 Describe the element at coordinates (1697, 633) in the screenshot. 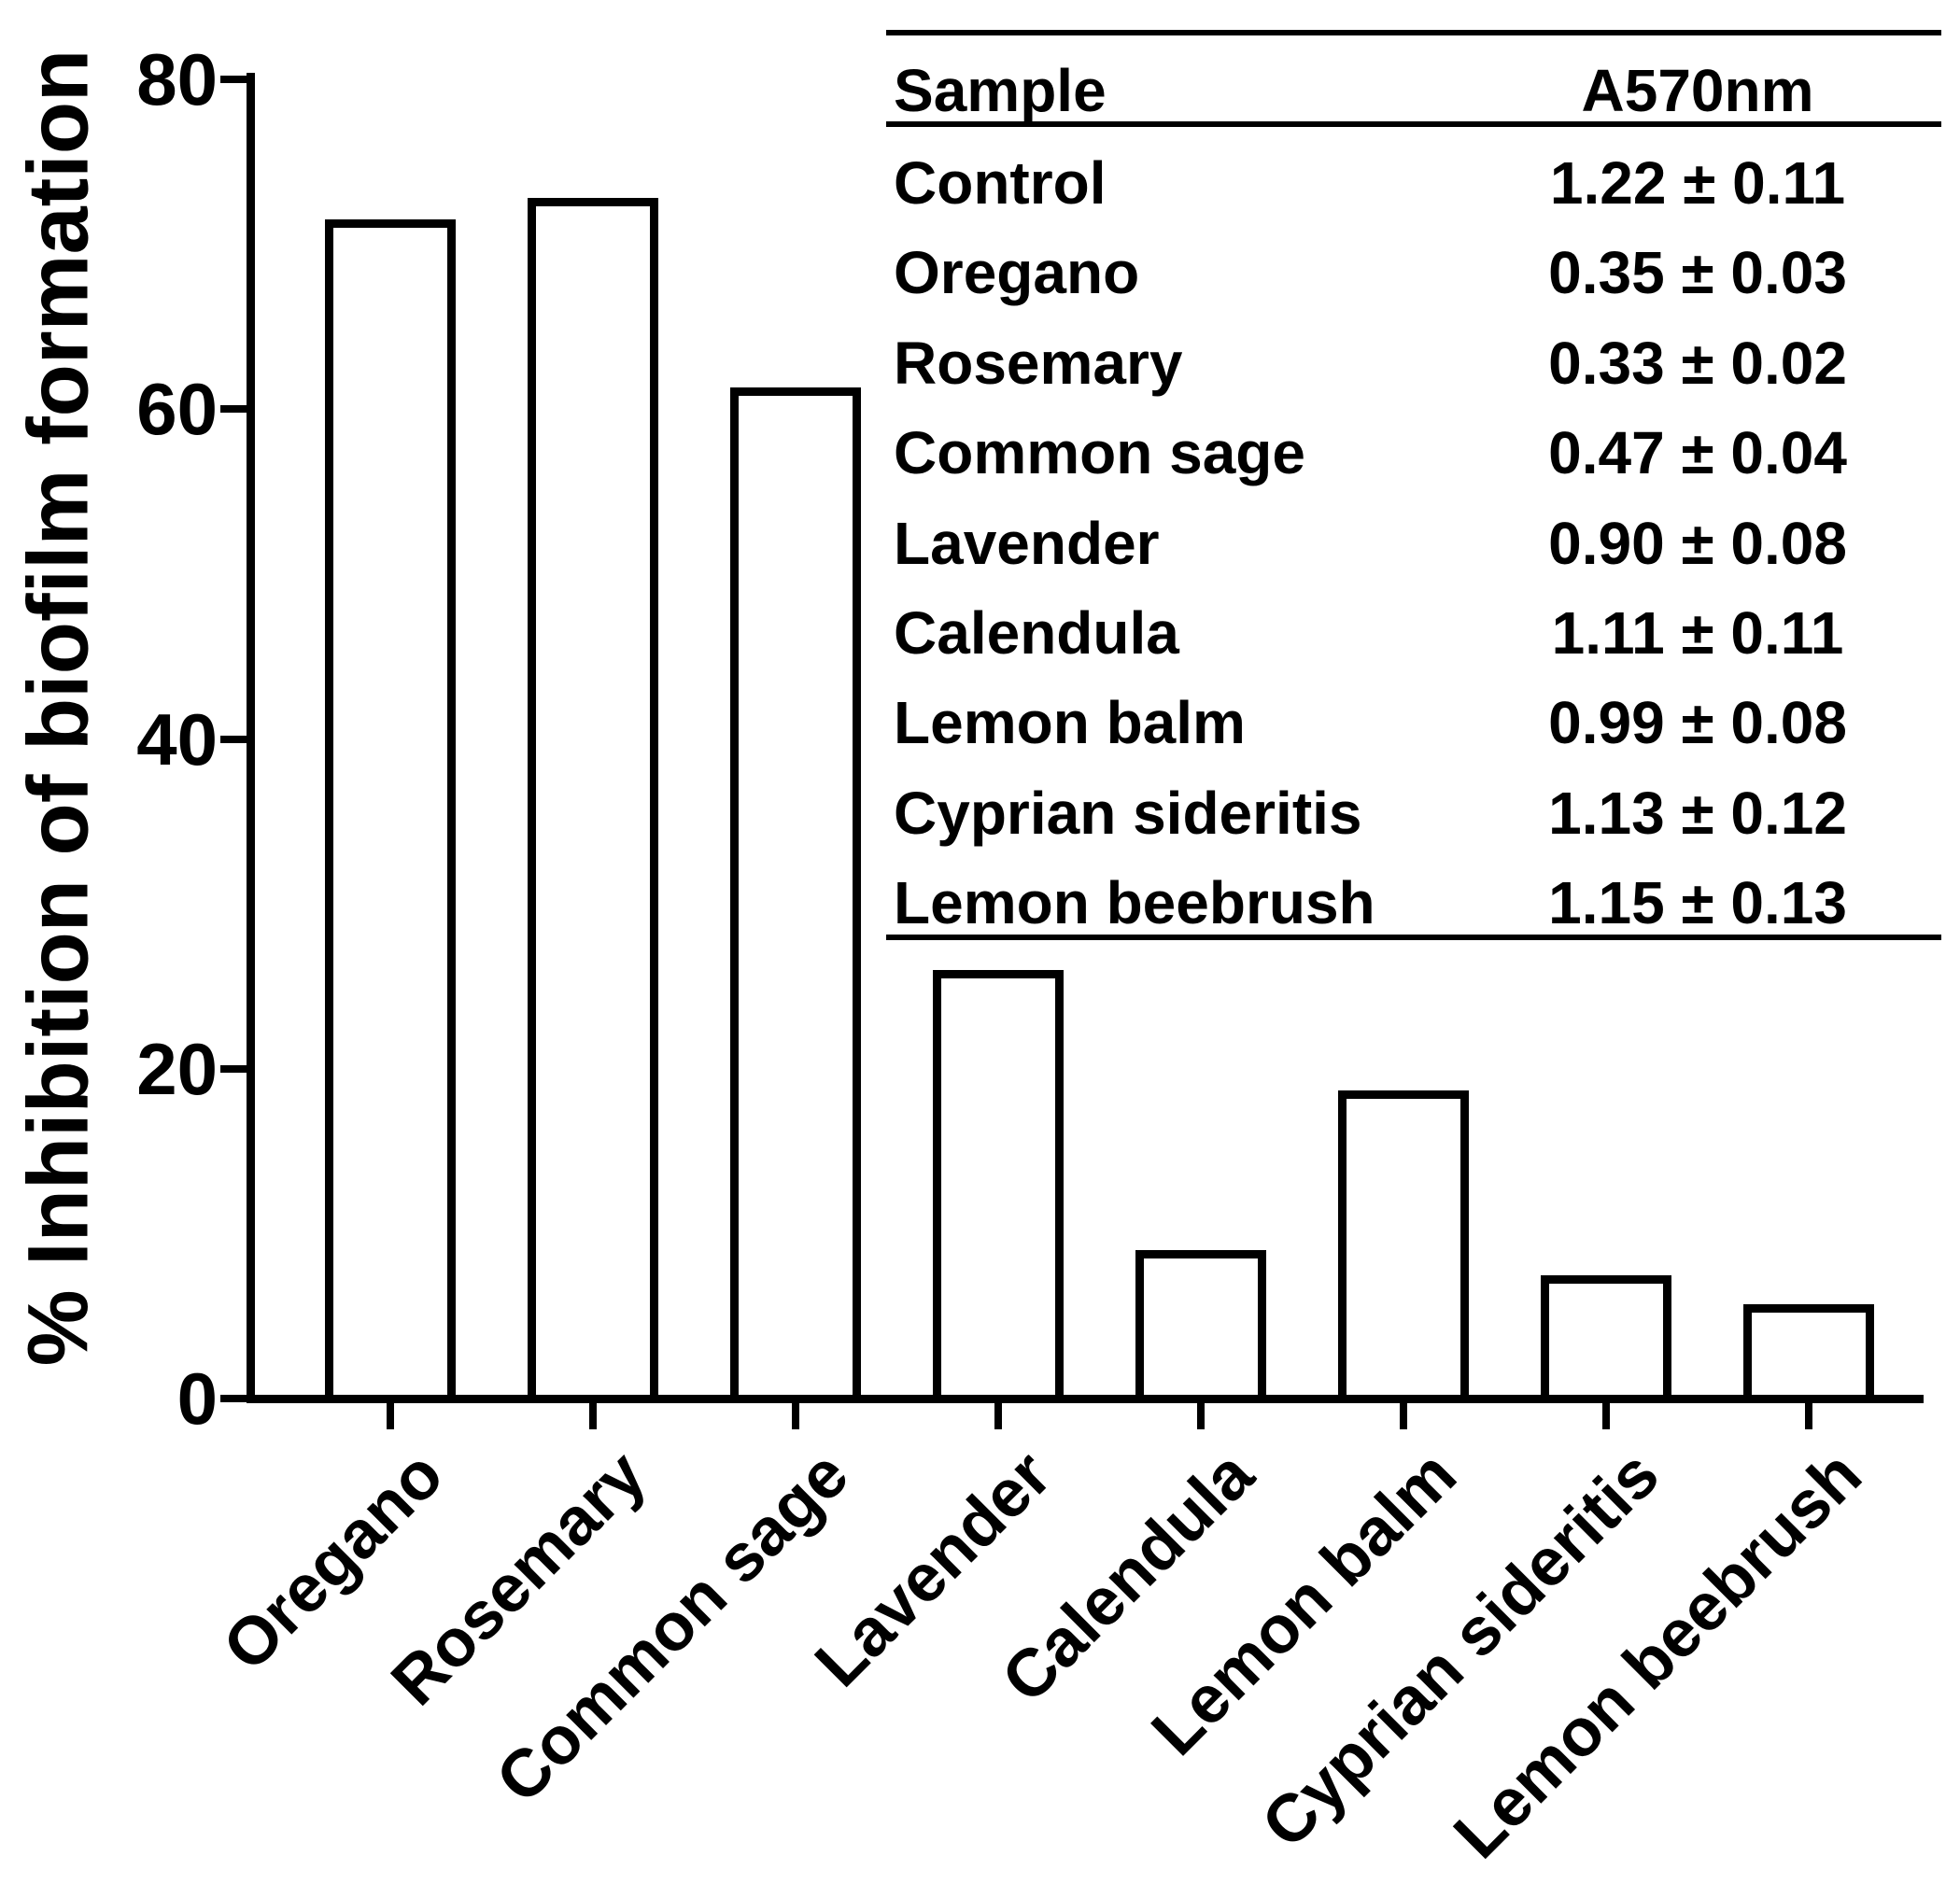

I see `table-row-a570nm: 1.11 ± 0.11` at that location.